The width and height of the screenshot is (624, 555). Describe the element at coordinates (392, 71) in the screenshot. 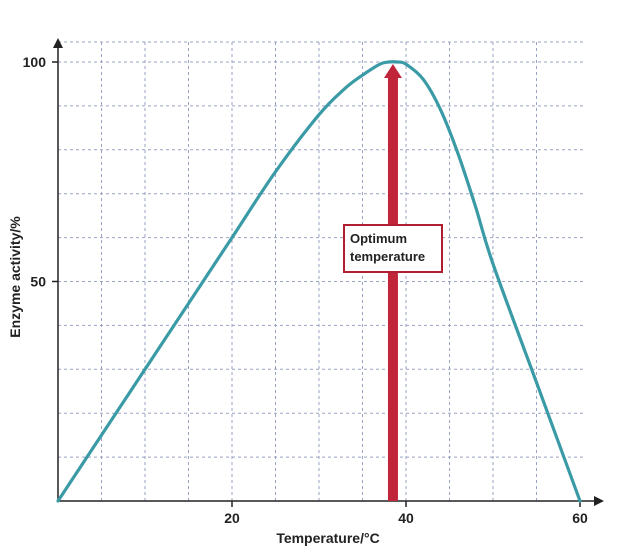

I see `optimum-arrow-head` at that location.